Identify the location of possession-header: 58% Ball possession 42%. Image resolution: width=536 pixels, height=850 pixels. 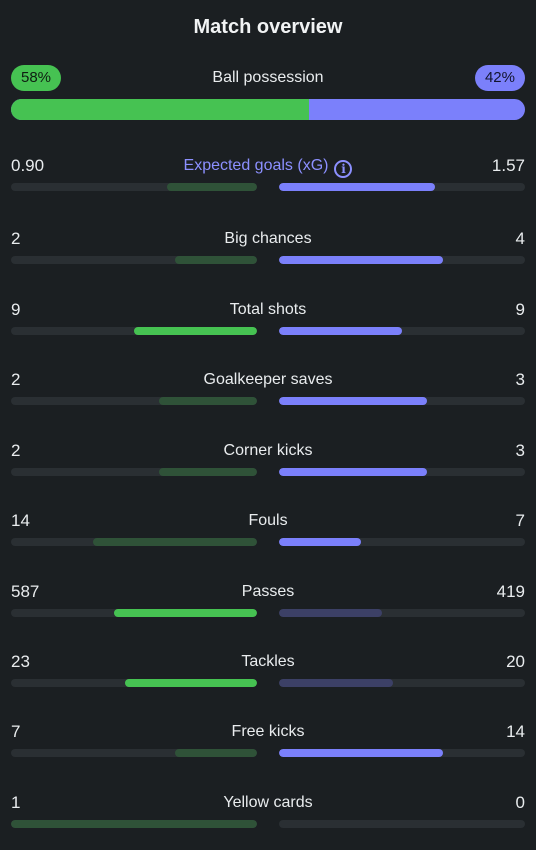
(268, 78).